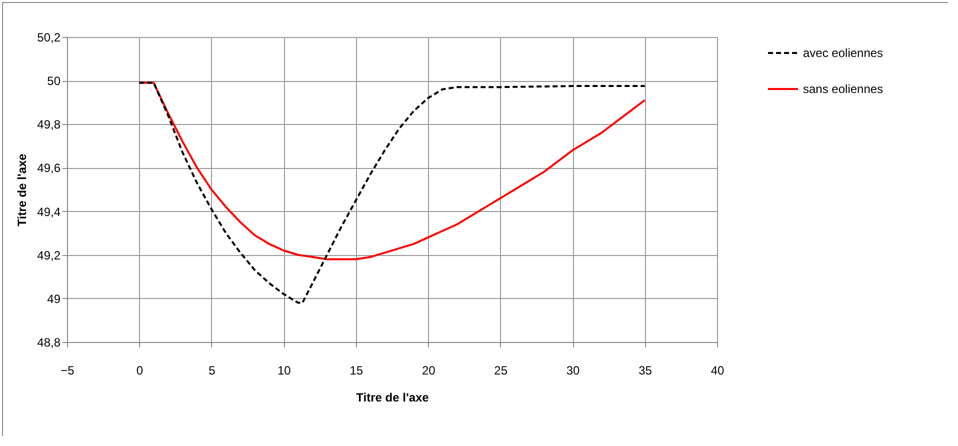 Image resolution: width=958 pixels, height=446 pixels. I want to click on x-tick-label: 5, so click(212, 371).